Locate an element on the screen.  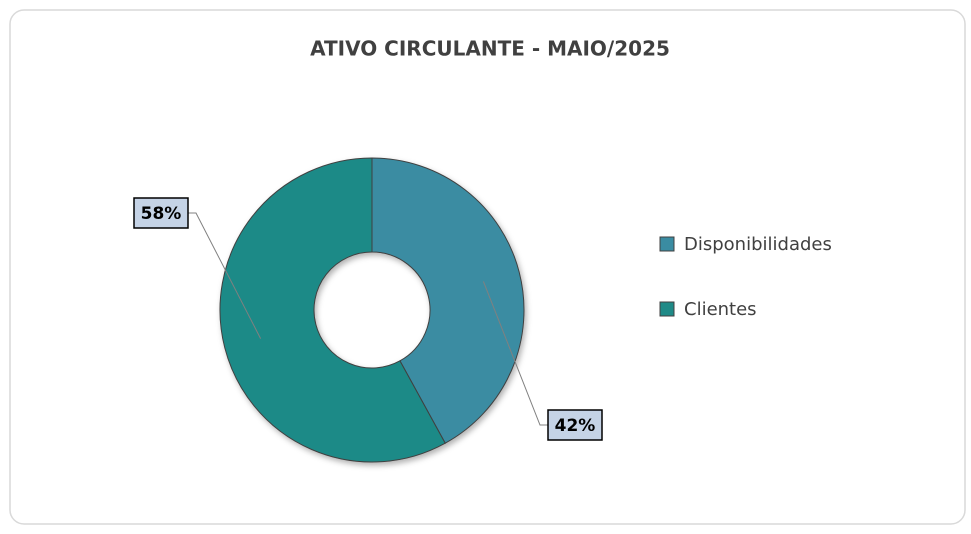
data-label: 58% is located at coordinates (161, 214).